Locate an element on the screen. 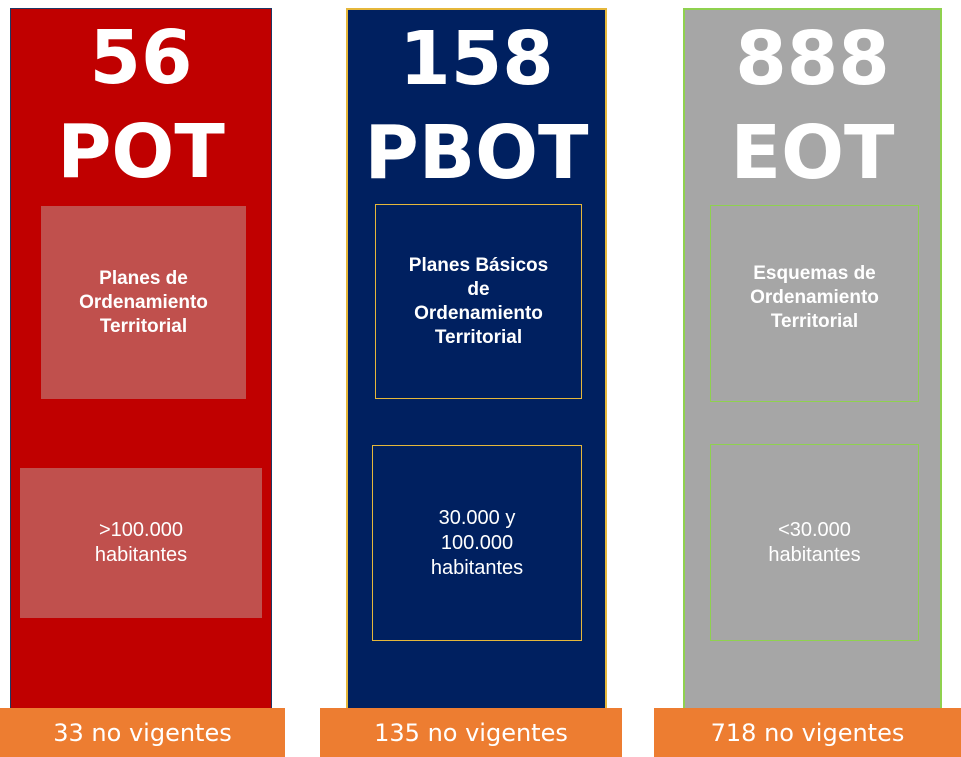  population-box: >100.000 habitantes is located at coordinates (141, 543).